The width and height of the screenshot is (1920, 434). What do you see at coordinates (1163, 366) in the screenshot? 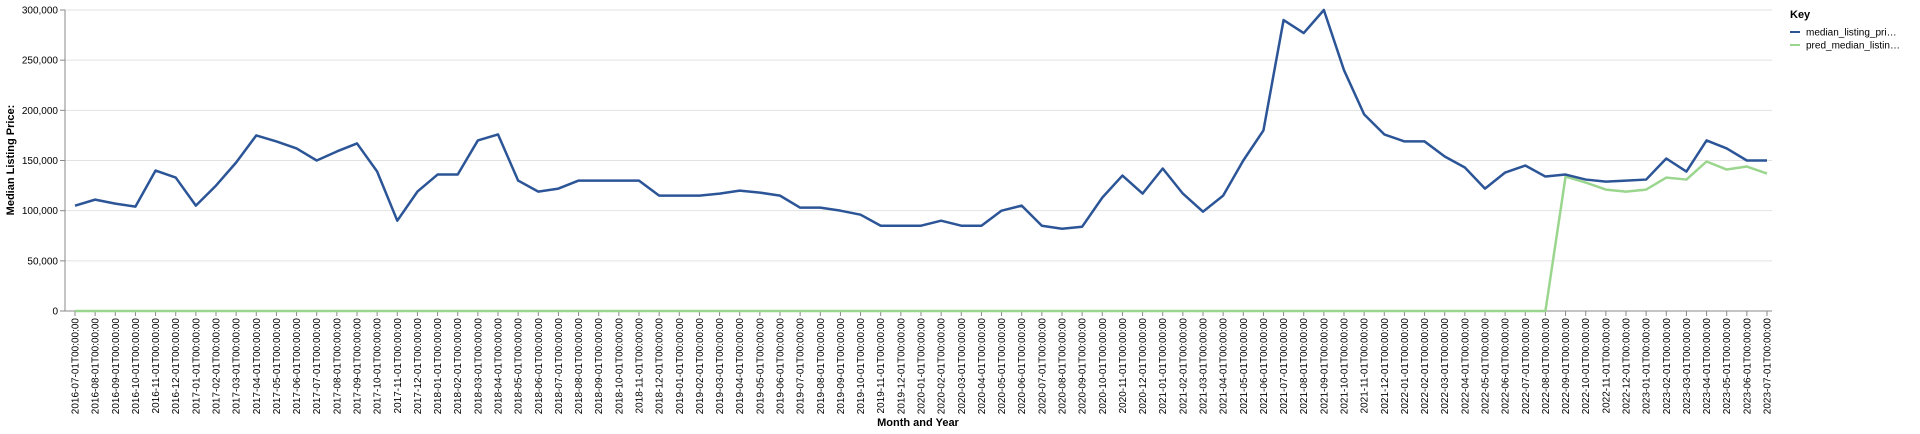
I see `x-tick-label: 2021-01-01T00:00:00` at bounding box center [1163, 366].